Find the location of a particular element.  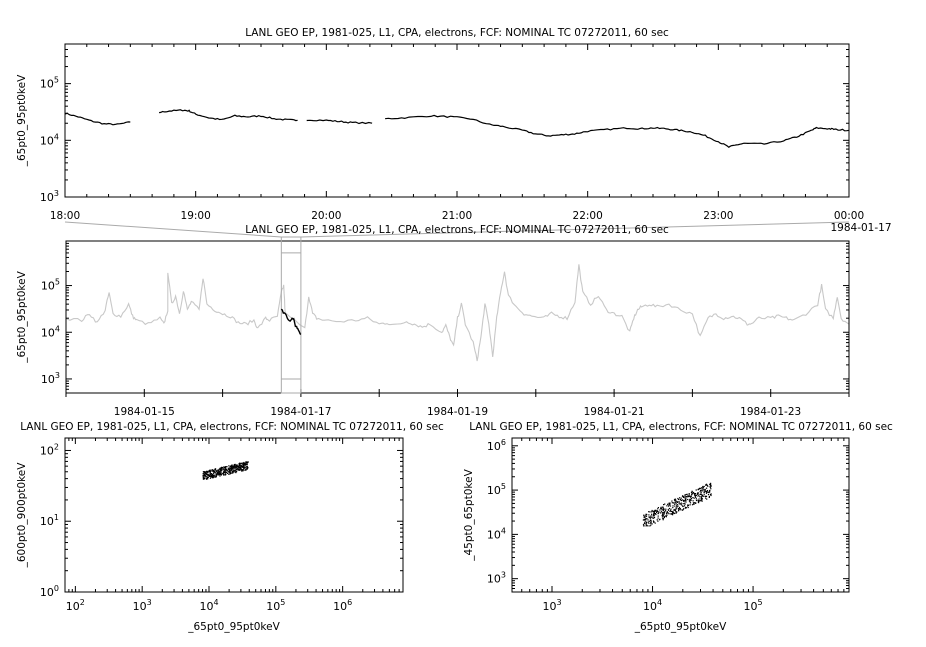

top-chart-series-line is located at coordinates (339, 122).